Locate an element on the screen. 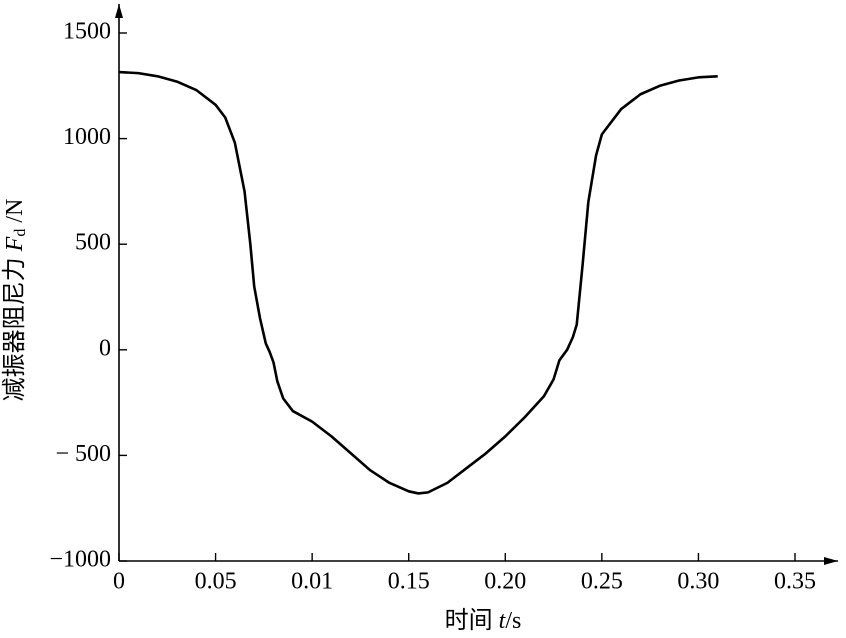  y-label-unit: /N is located at coordinates (15, 214).